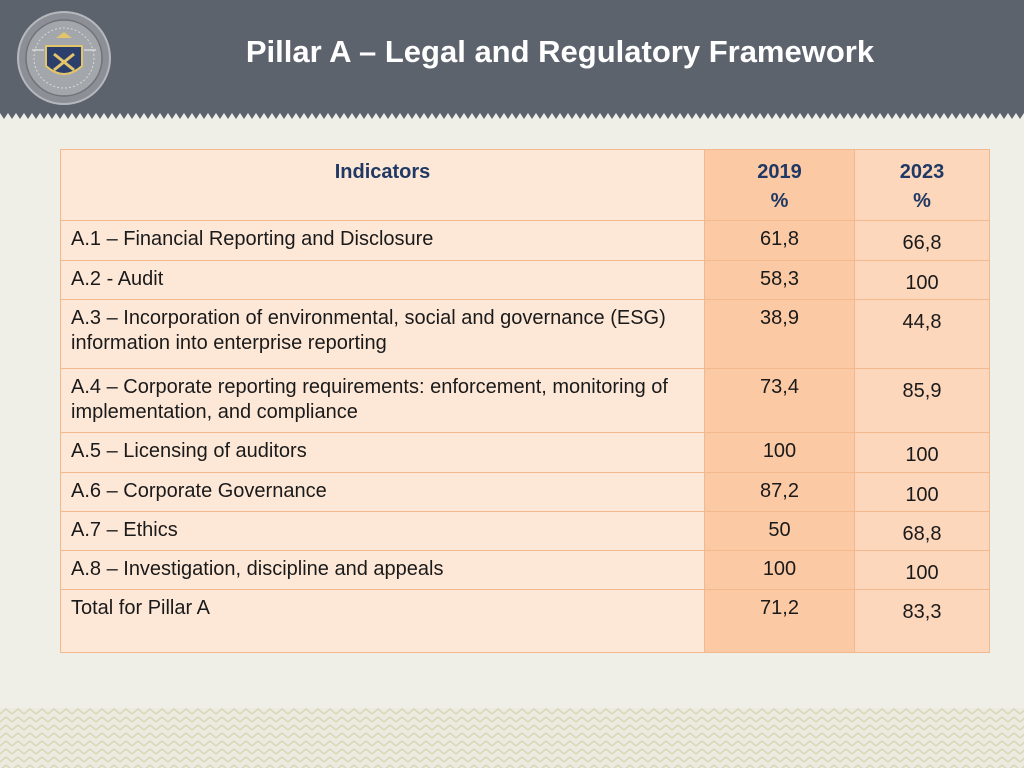 This screenshot has width=1024, height=768. I want to click on value-2023-cell: 68,8, so click(922, 531).